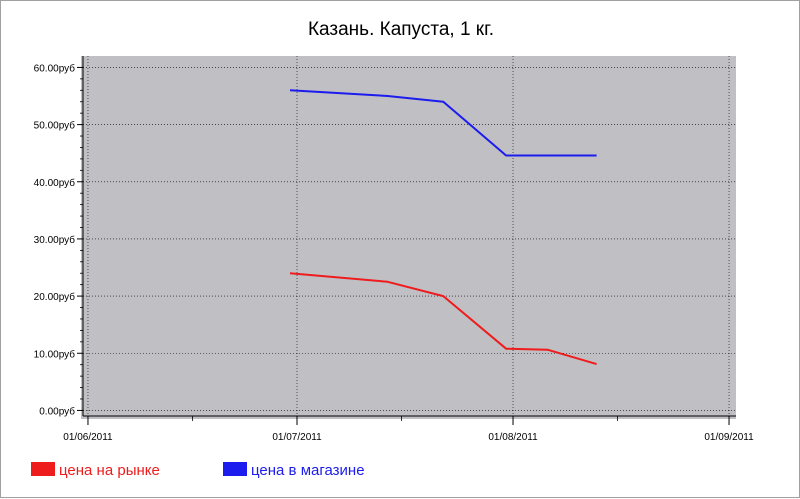  Describe the element at coordinates (109, 470) in the screenshot. I see `legend-label-1: цена на рынке` at that location.